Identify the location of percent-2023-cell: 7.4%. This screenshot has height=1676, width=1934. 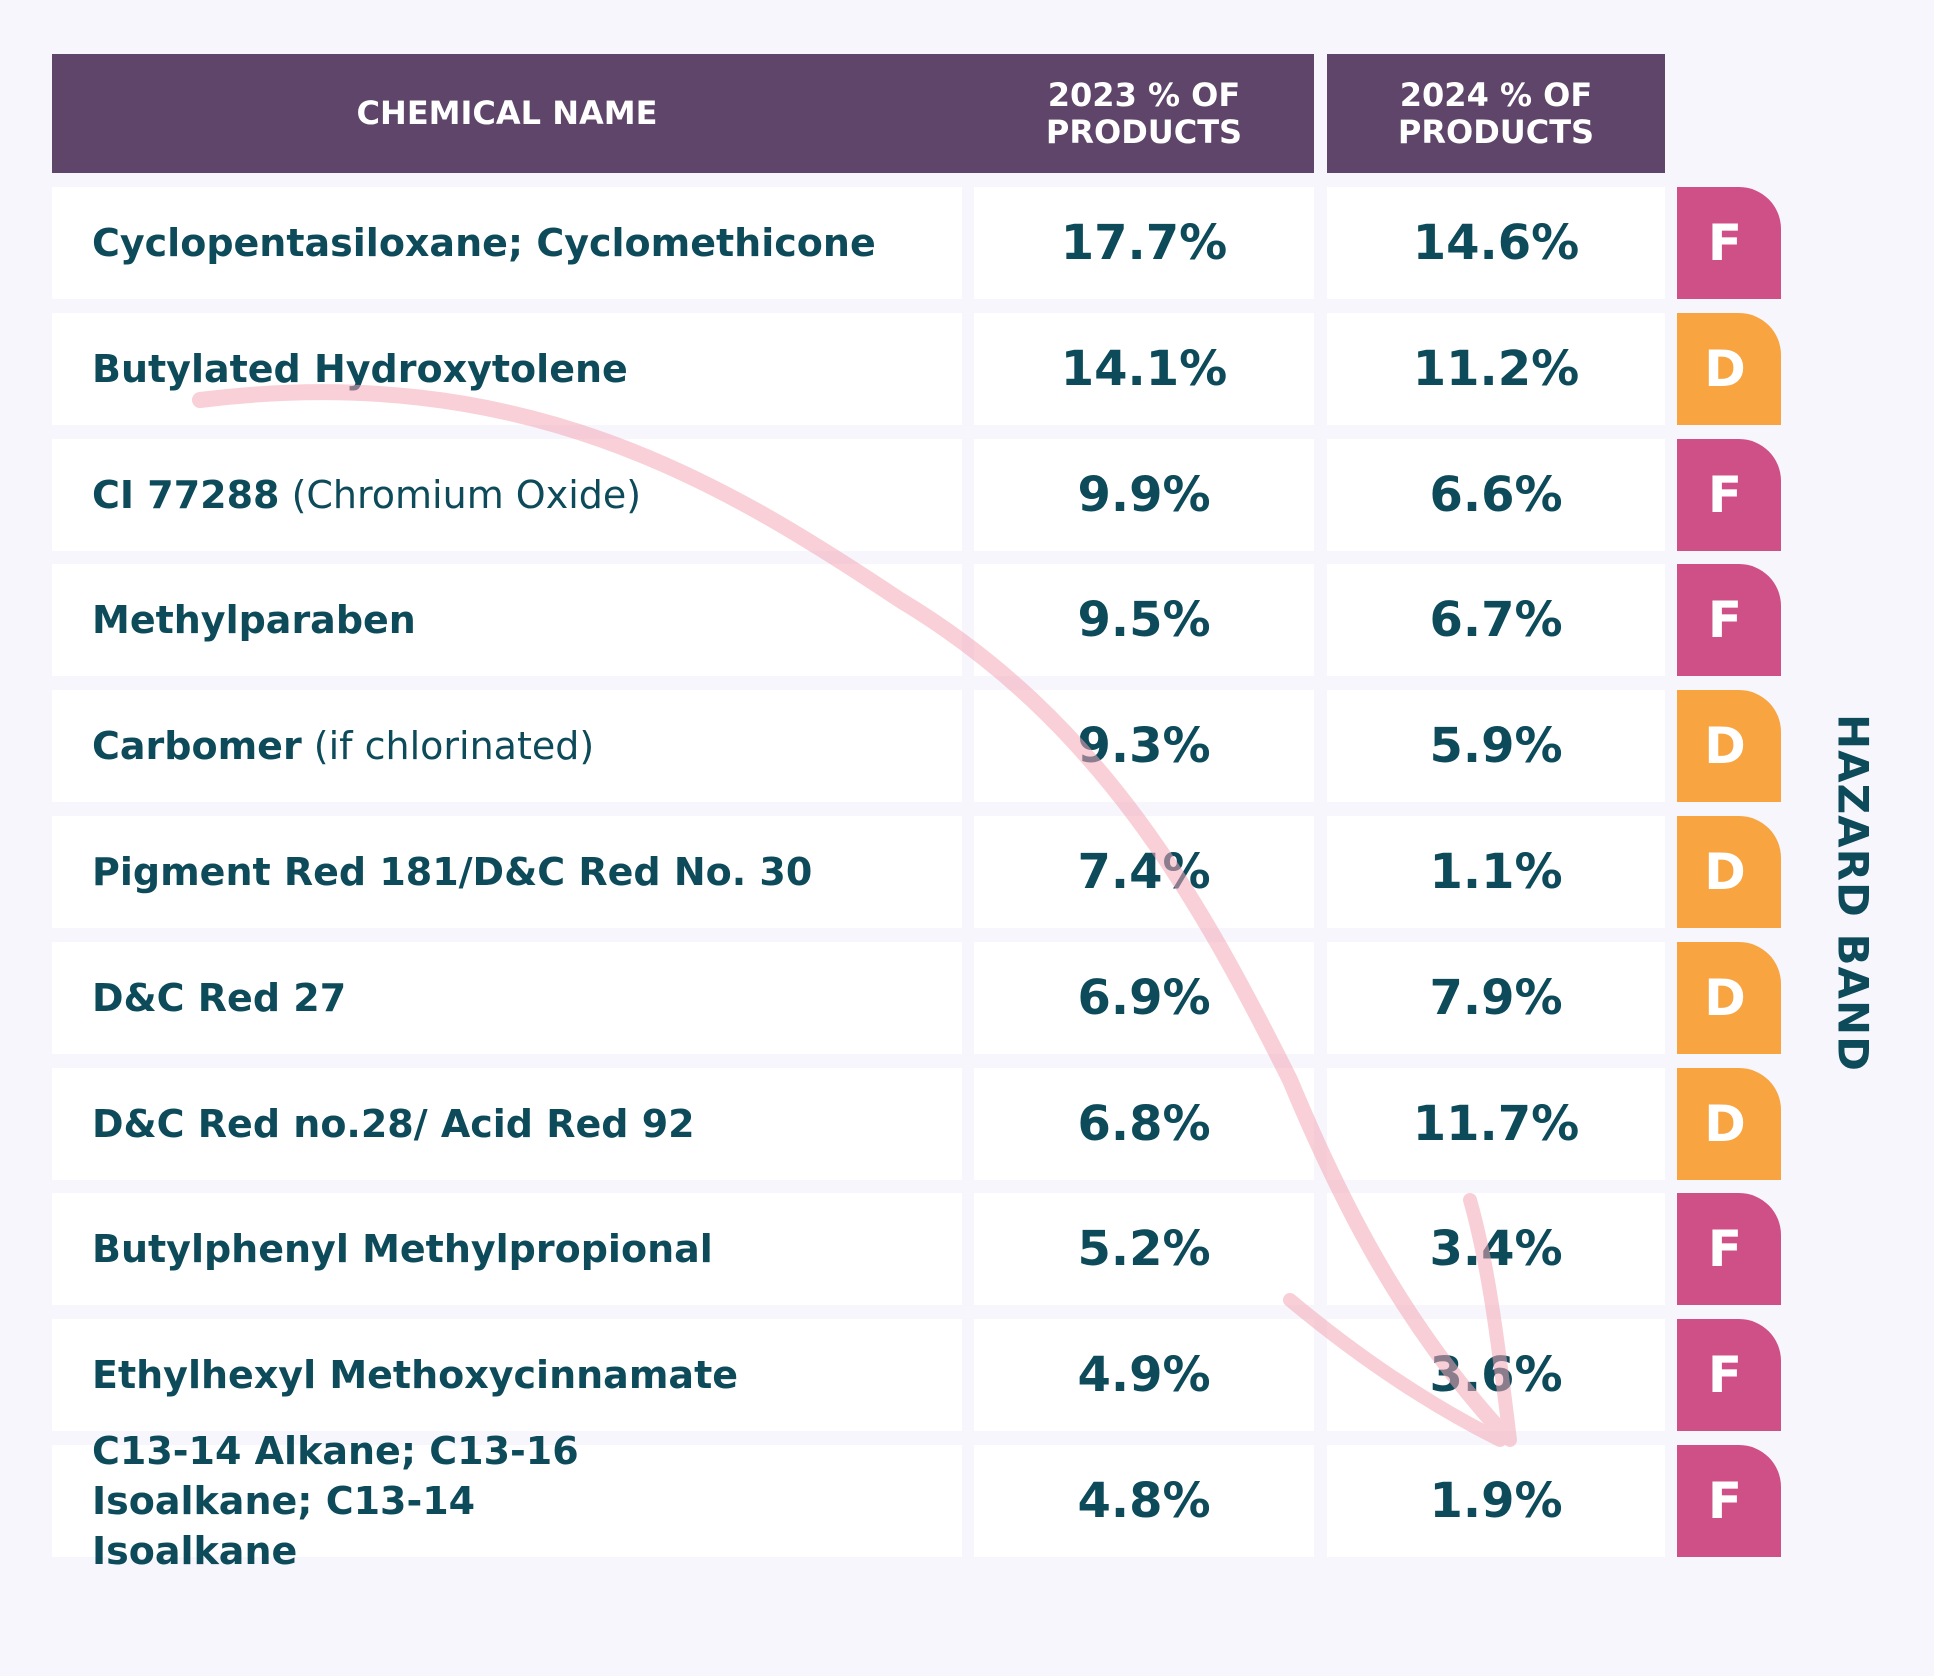
(1144, 872).